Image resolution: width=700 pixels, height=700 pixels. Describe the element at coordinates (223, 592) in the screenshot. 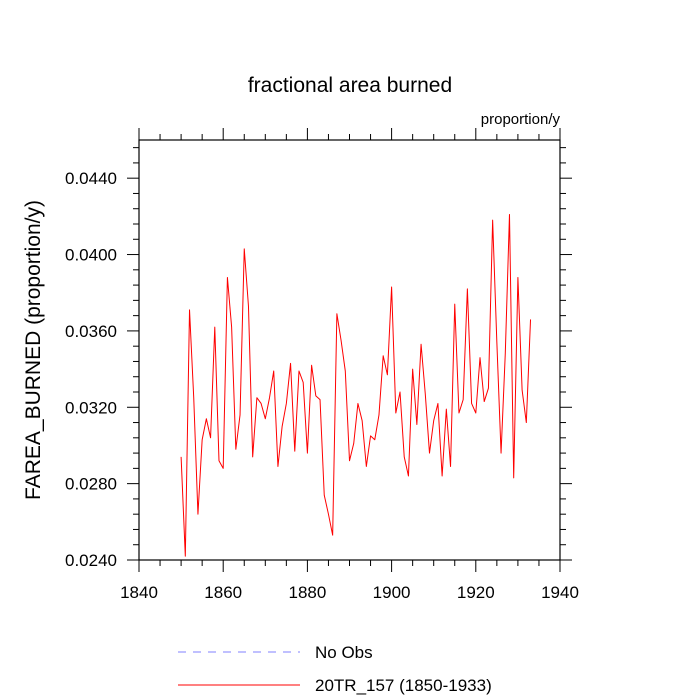

I see `x-tick-label: 1860` at that location.